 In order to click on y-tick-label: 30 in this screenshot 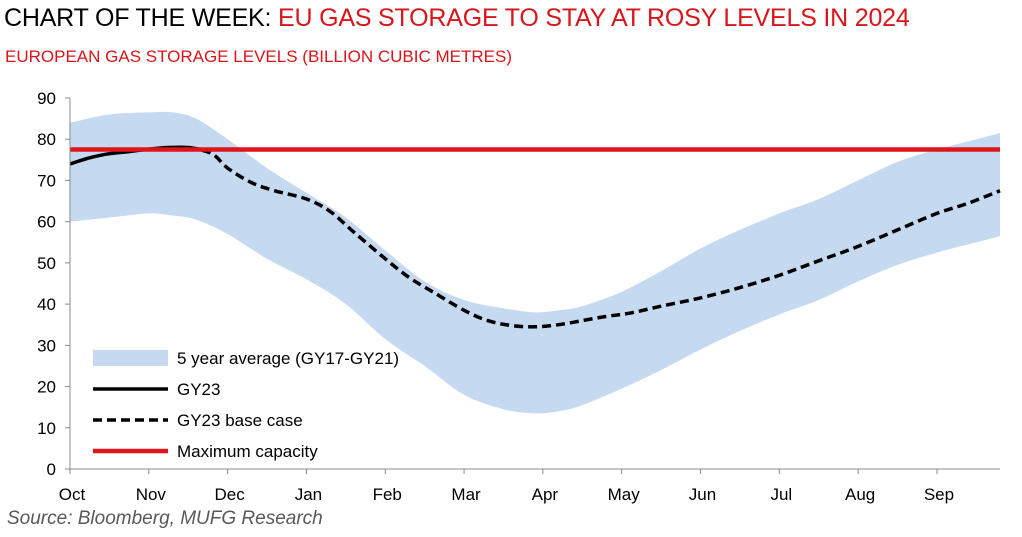, I will do `click(46, 345)`.